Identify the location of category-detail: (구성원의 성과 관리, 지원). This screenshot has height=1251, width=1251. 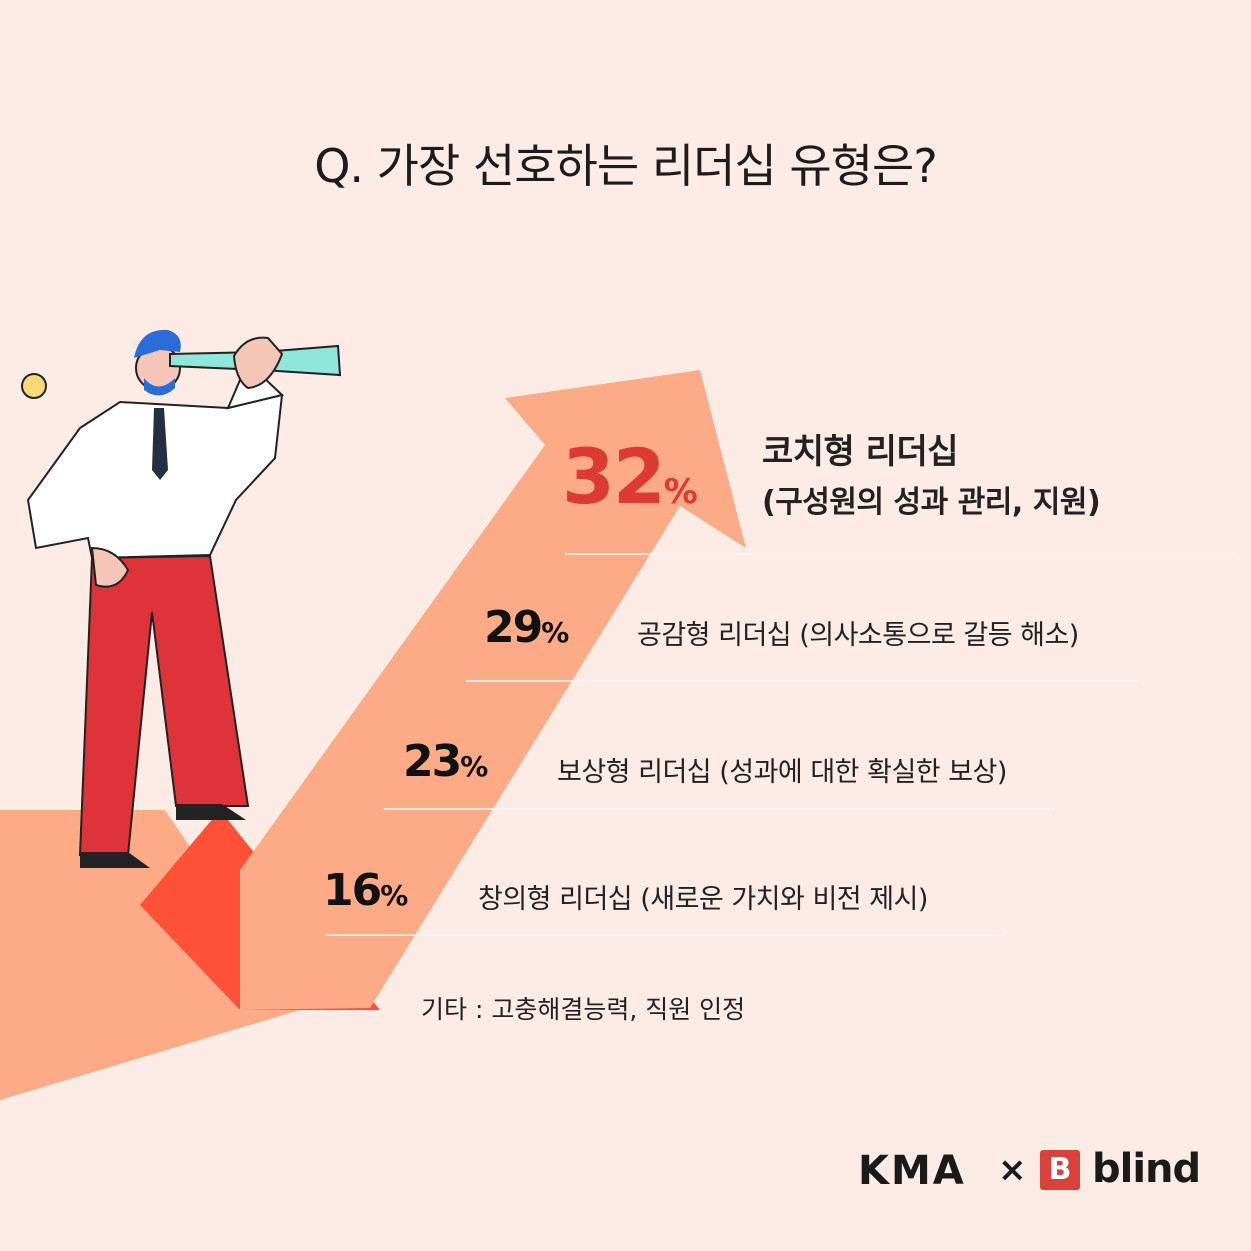
(931, 503).